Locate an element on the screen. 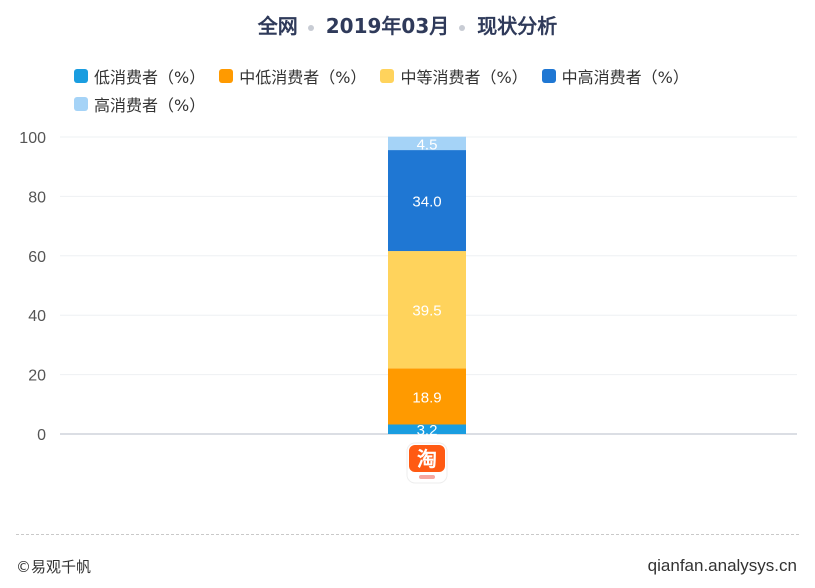  legend-item: 中低消费者（%） is located at coordinates (292, 76).